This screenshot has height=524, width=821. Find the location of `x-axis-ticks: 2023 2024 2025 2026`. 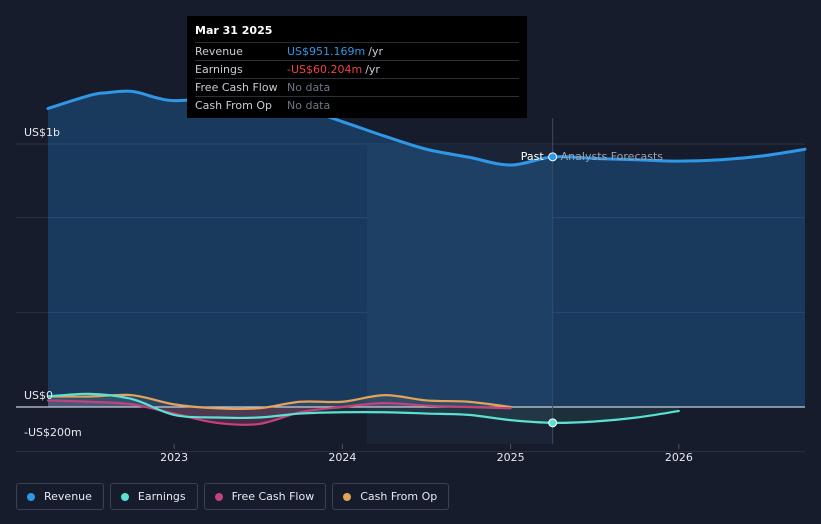

x-axis-ticks: 2023 2024 2025 2026 is located at coordinates (426, 454).